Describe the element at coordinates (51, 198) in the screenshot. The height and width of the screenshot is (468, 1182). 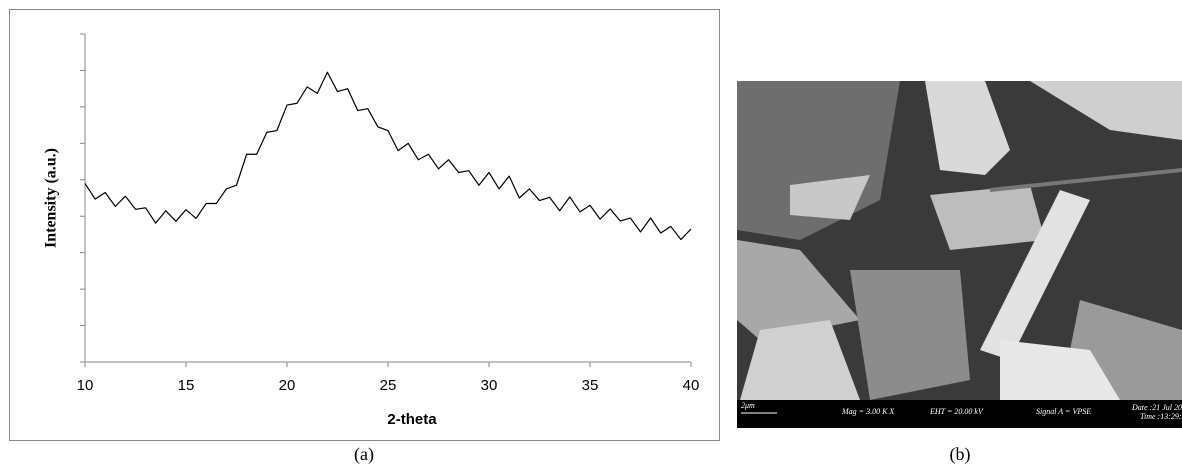
I see `y-axis-label: Intensity (a.u.)` at that location.